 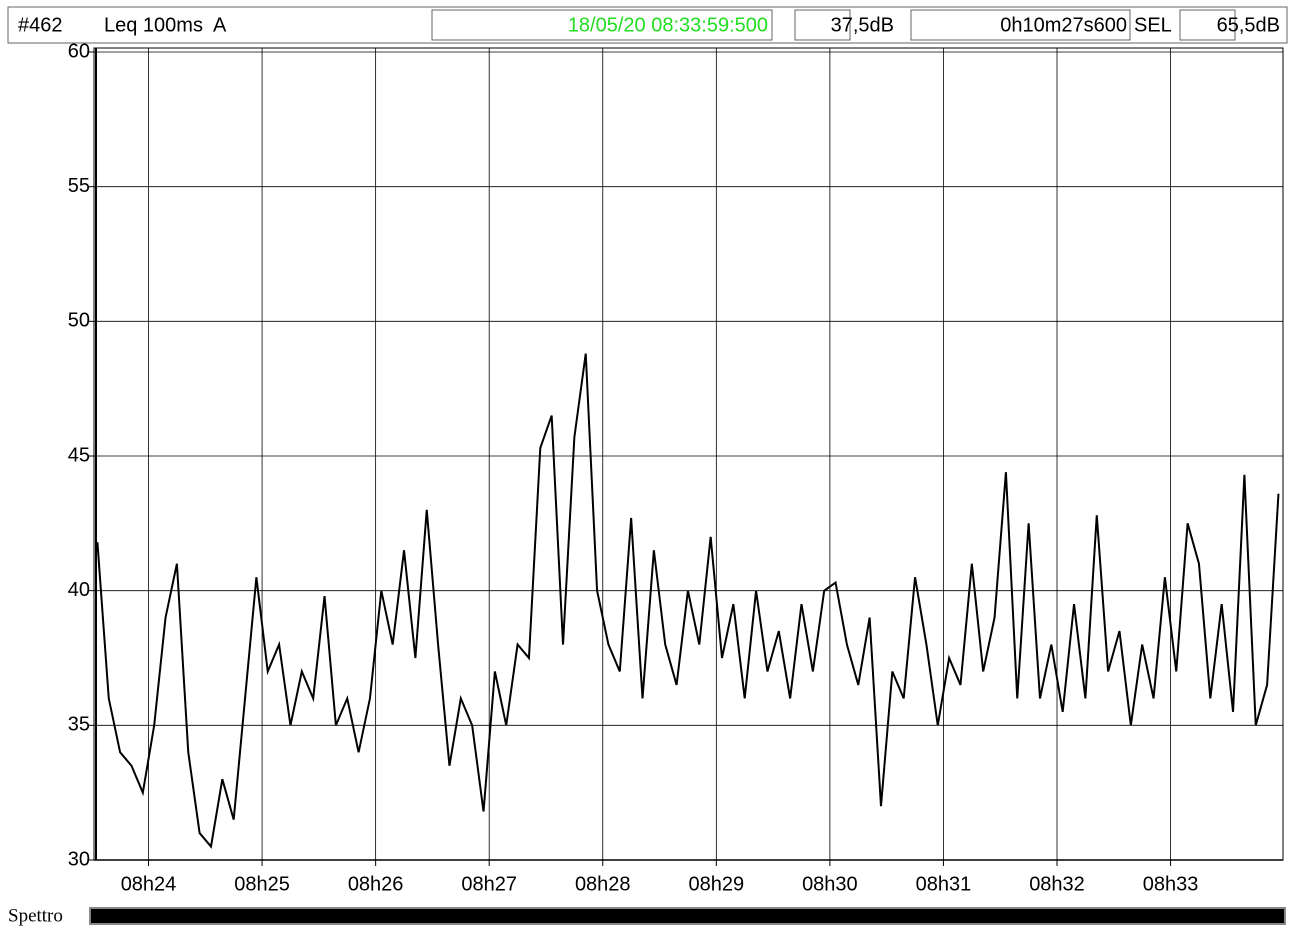 I want to click on x-tick-label: 08h26, so click(x=376, y=884).